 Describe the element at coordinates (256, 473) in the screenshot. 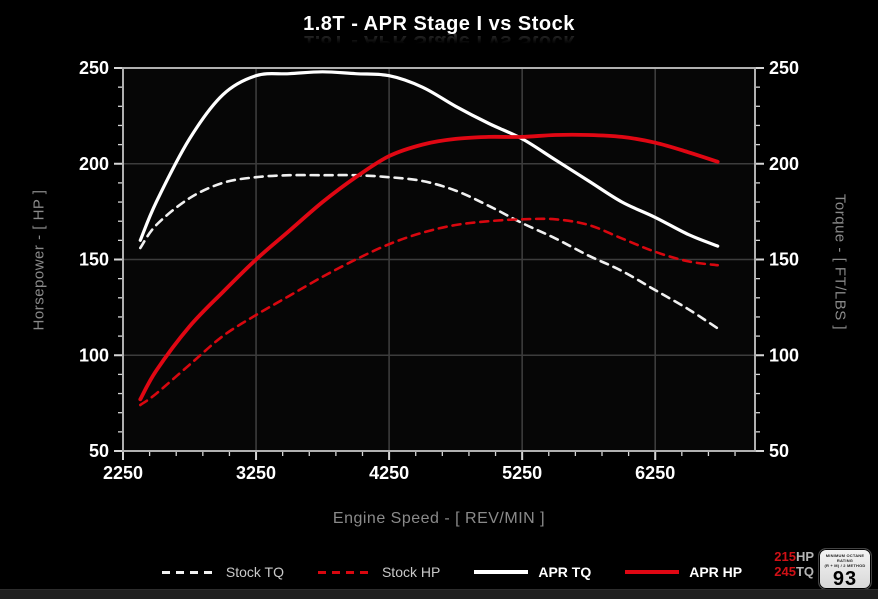

I see `x-tick-label: 3250` at that location.